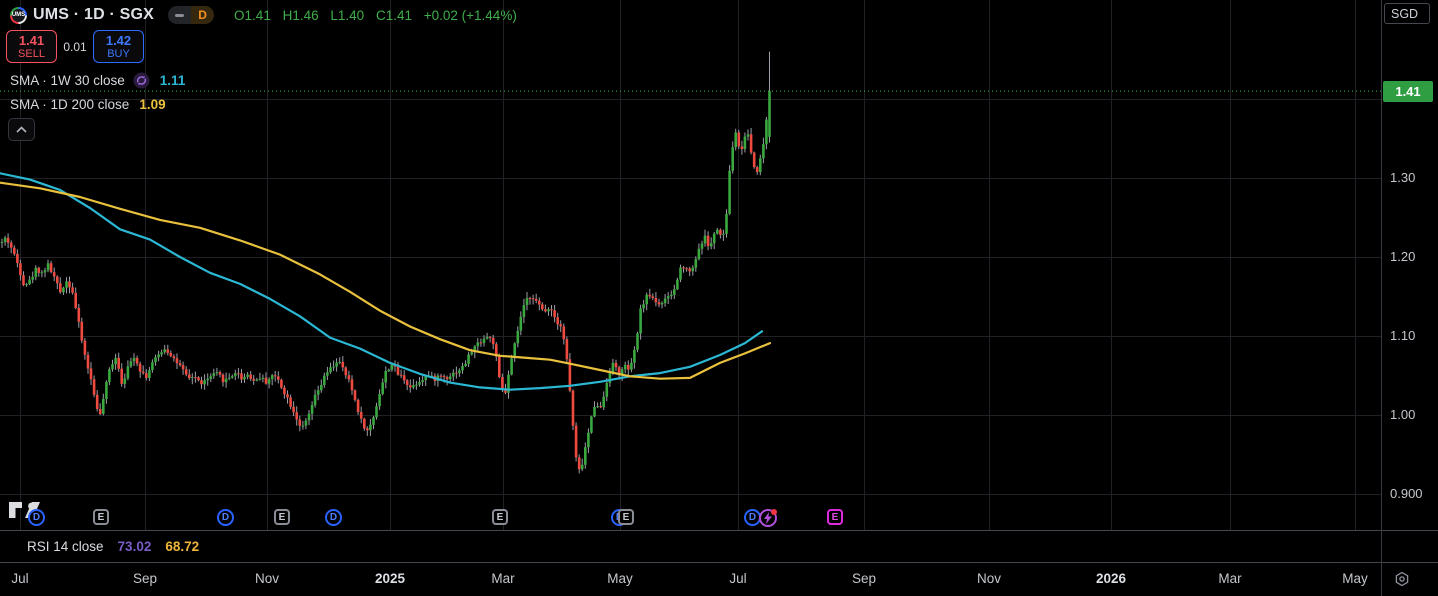  What do you see at coordinates (1403, 335) in the screenshot?
I see `price-axis-label: 1.10` at bounding box center [1403, 335].